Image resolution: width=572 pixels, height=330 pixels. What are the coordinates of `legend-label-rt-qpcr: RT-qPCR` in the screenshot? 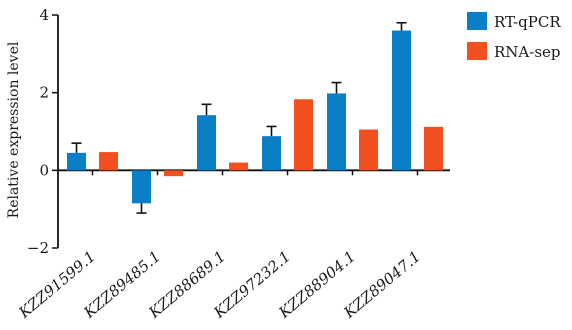 It's located at (527, 22).